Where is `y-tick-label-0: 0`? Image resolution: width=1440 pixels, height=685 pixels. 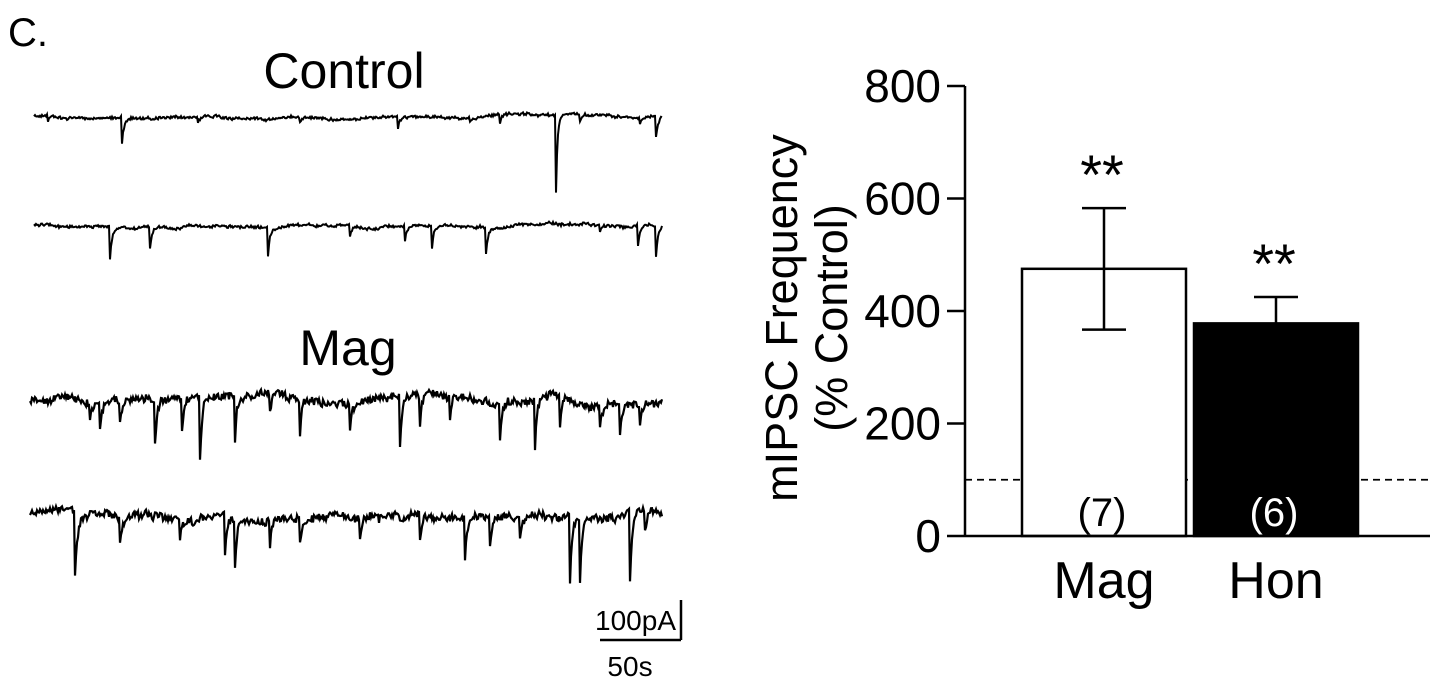 y-tick-label-0: 0 is located at coordinates (928, 536).